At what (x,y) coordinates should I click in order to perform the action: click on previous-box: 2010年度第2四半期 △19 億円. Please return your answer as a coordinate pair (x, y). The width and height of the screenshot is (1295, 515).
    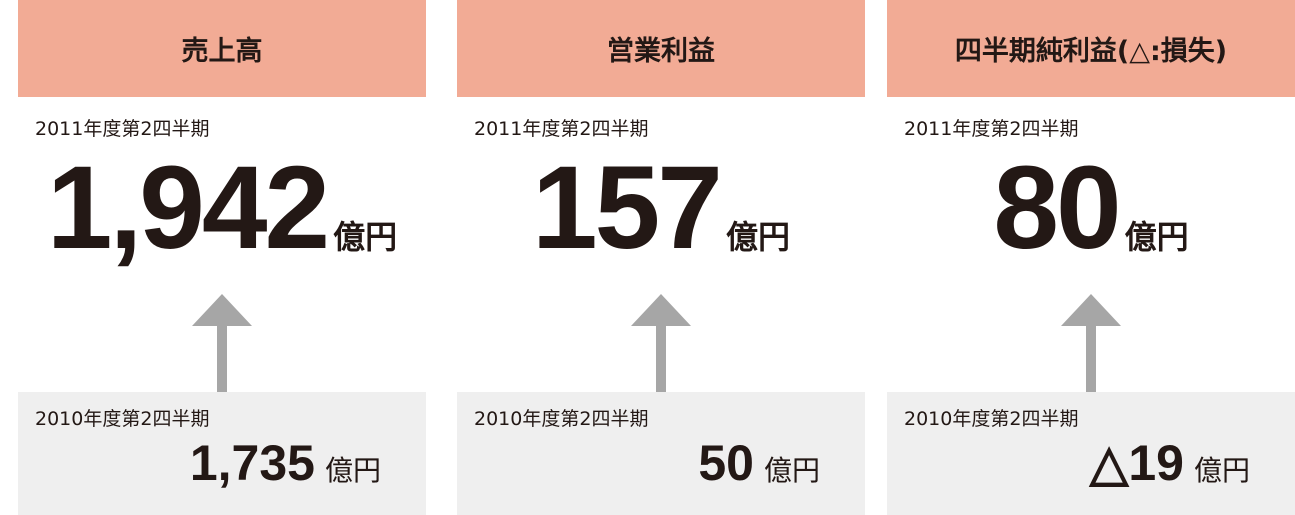
    Looking at the image, I should click on (1091, 453).